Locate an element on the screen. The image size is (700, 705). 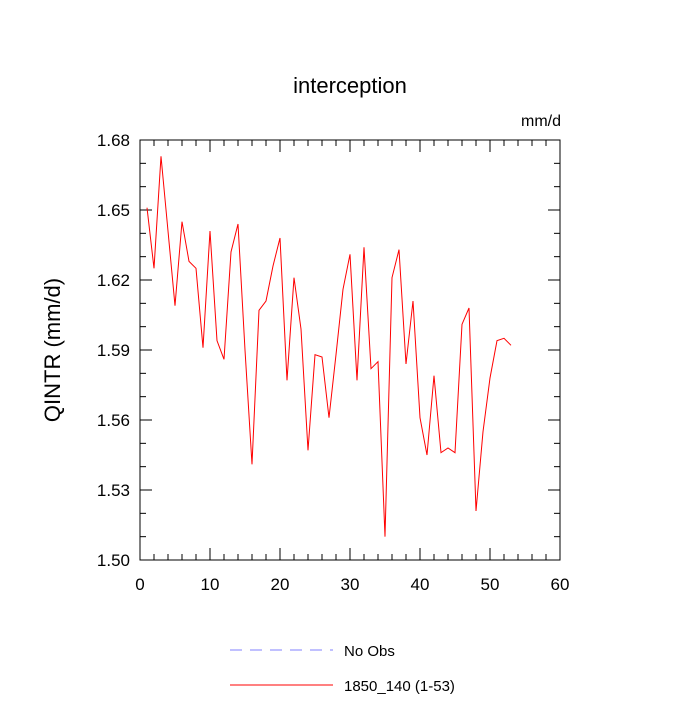
y-tick-label: 1.62 is located at coordinates (113, 280).